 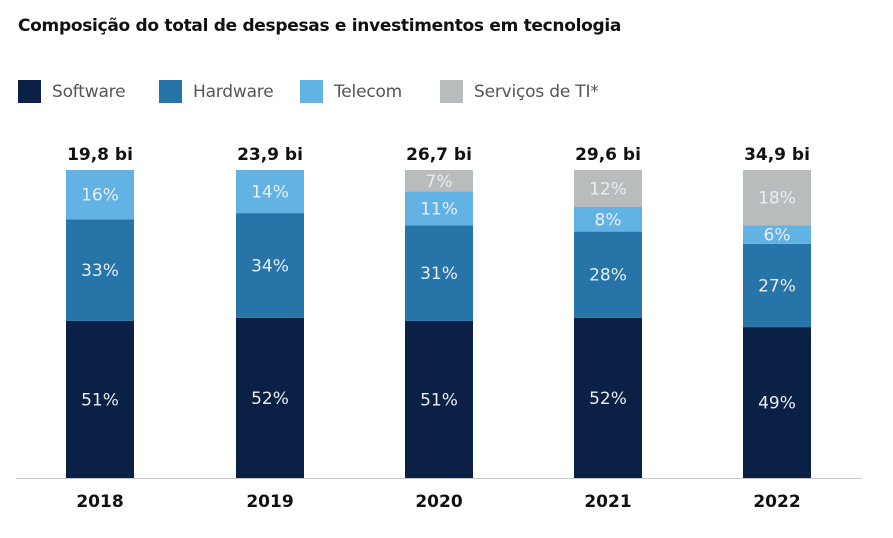 I want to click on data-label: 18%, so click(x=777, y=199).